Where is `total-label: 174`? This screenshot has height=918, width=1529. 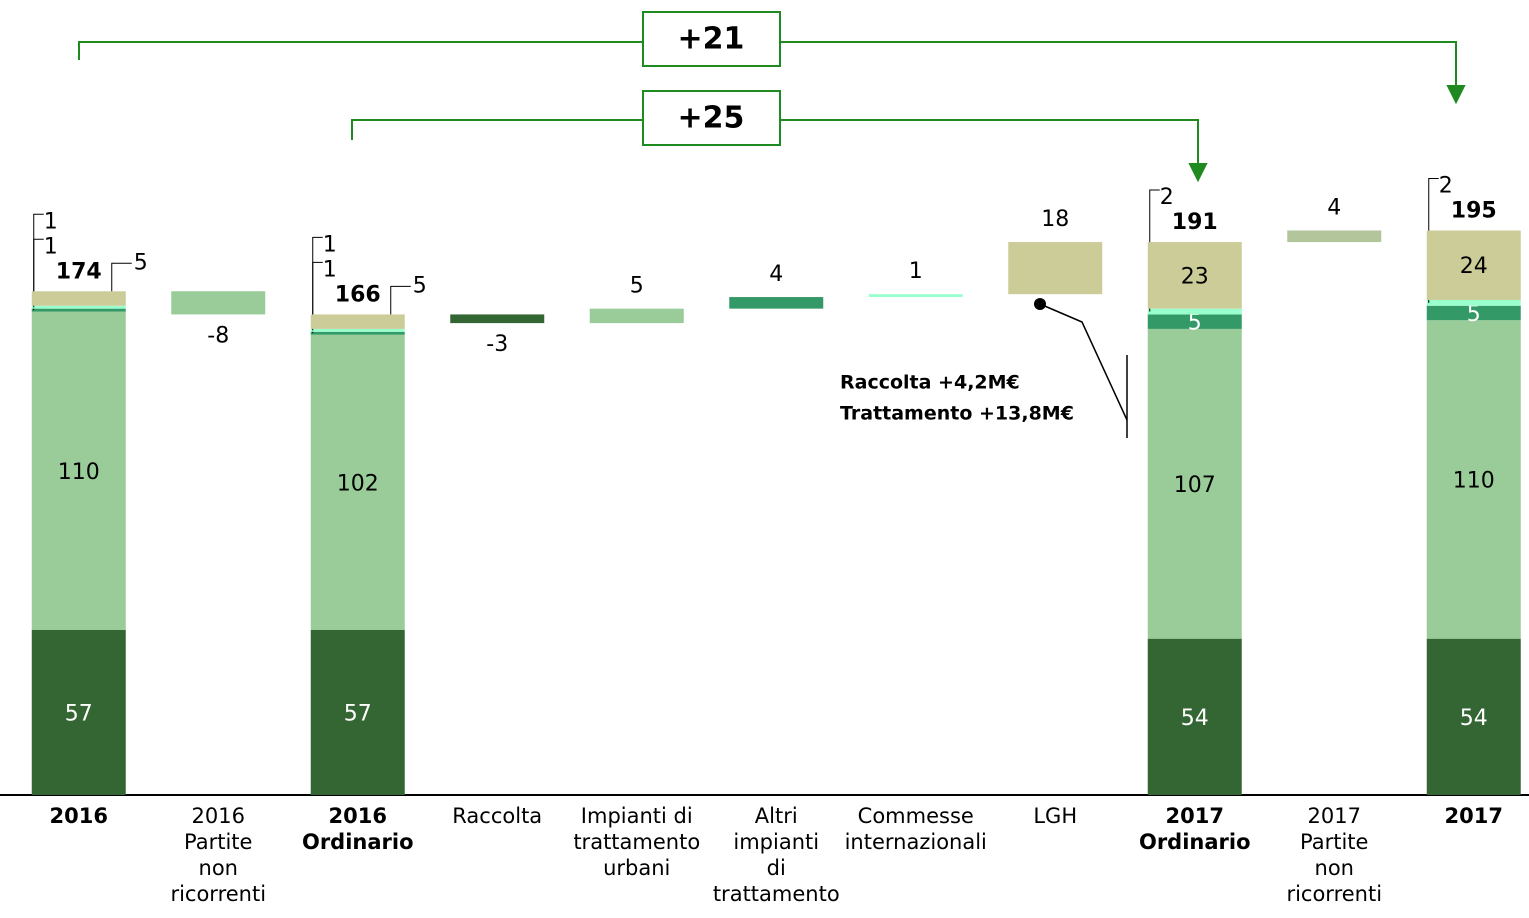
total-label: 174 is located at coordinates (79, 271).